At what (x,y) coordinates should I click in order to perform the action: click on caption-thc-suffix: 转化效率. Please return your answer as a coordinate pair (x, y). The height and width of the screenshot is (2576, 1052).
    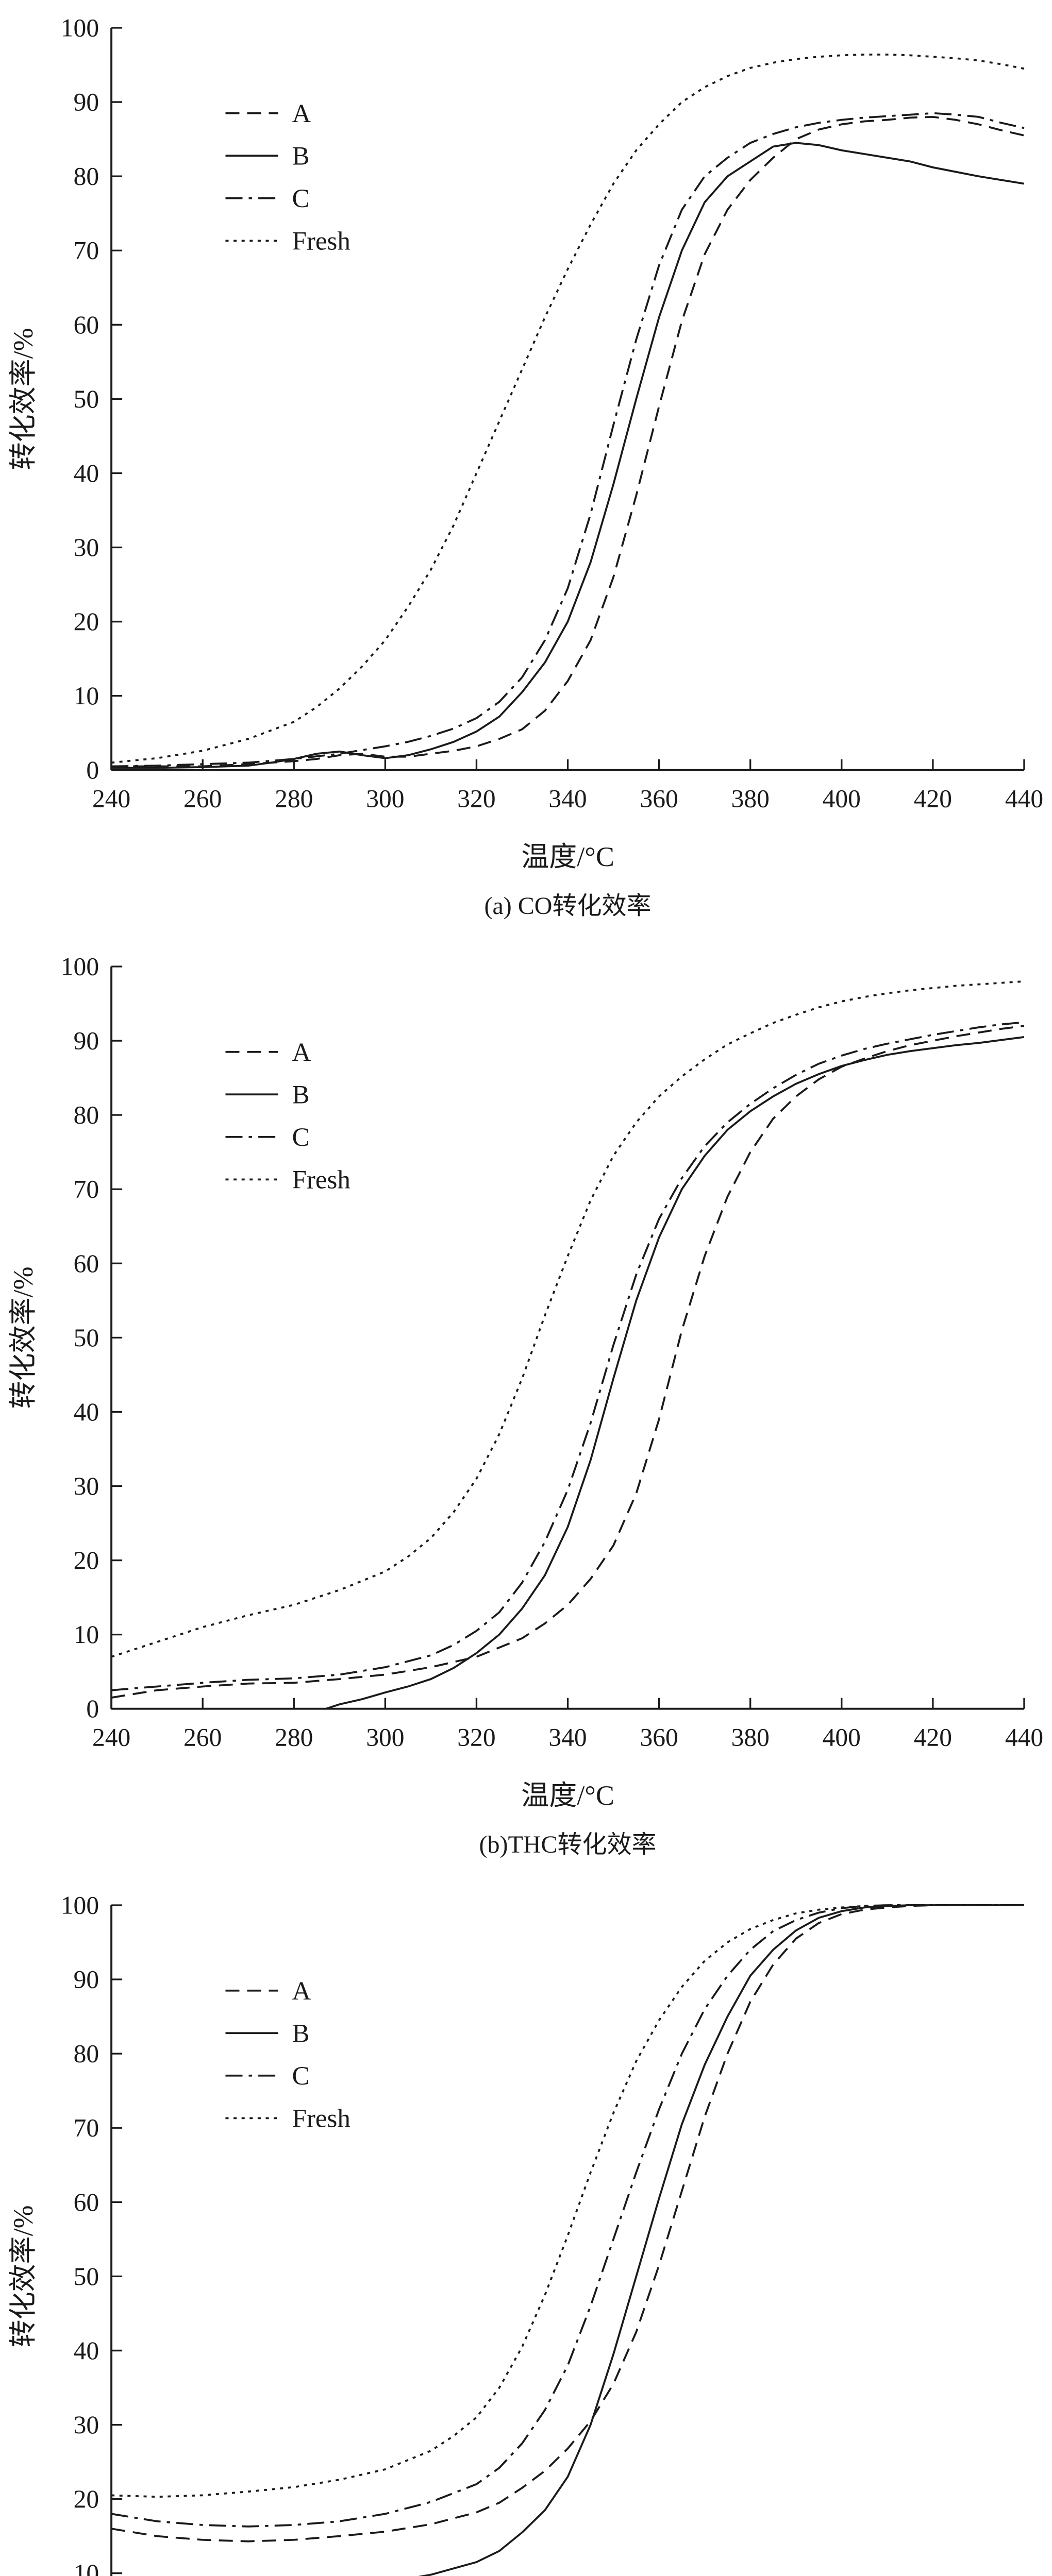
    Looking at the image, I should click on (607, 1844).